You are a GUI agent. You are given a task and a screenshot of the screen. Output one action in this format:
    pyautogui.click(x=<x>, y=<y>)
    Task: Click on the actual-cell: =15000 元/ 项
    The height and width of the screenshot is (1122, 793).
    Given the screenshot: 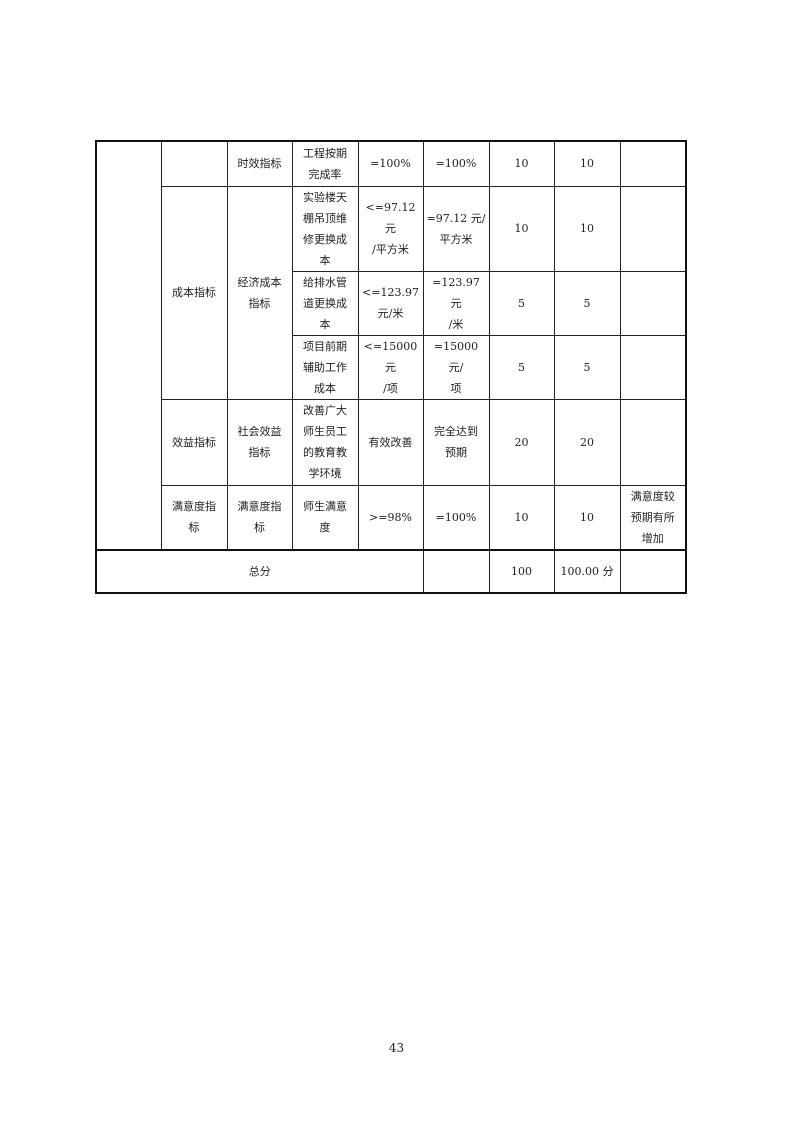 What is the action you would take?
    pyautogui.click(x=456, y=367)
    